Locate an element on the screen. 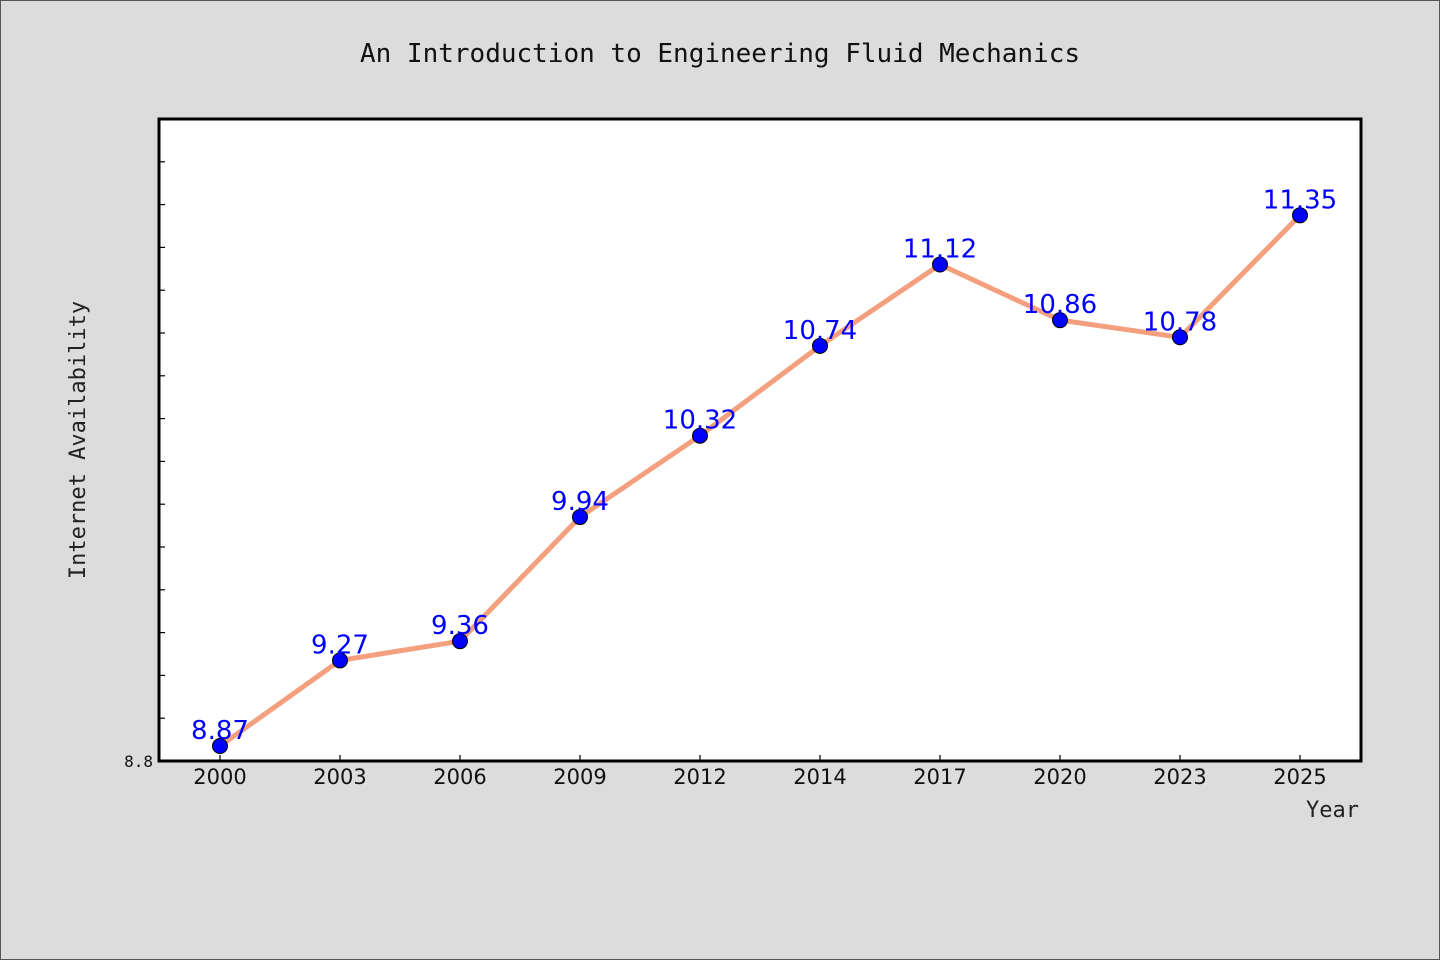 This screenshot has width=1440, height=960. data-label: 8.87 is located at coordinates (220, 731).